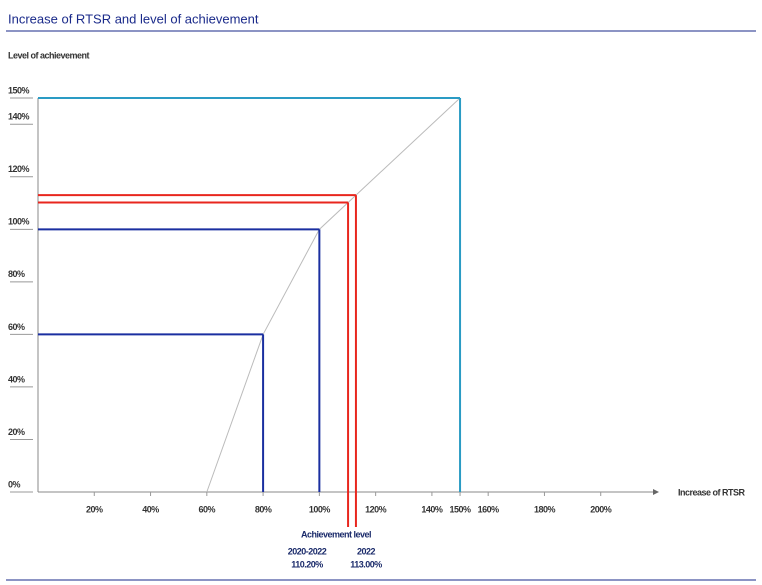 This screenshot has height=585, width=762. I want to click on y-tick-label: 20%, so click(16, 432).